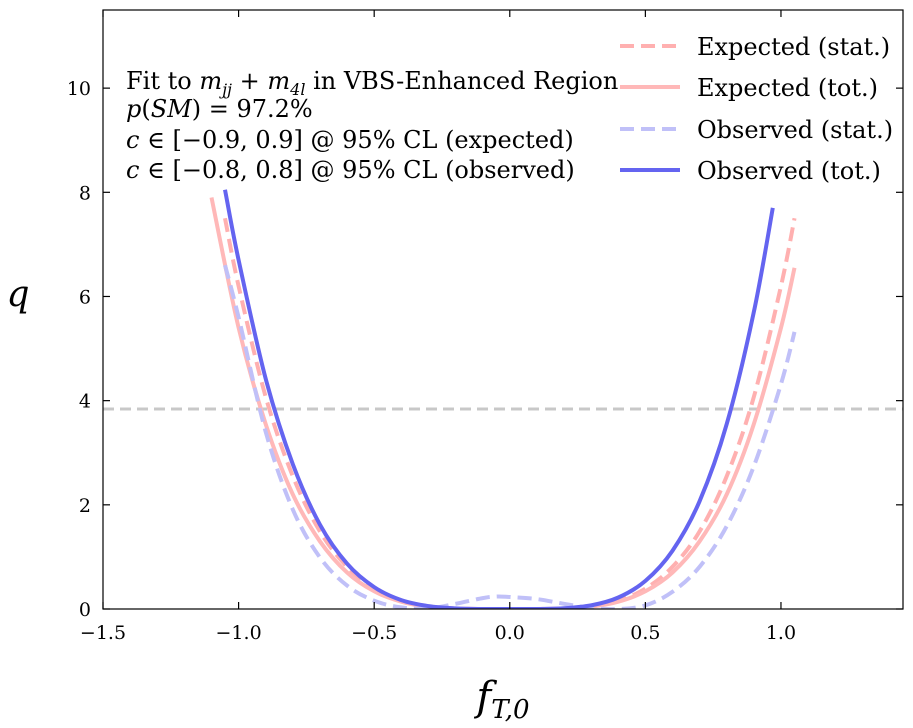  Describe the element at coordinates (219, 109) in the screenshot. I see `annotation-psm: p(SM) = 97.2%` at that location.